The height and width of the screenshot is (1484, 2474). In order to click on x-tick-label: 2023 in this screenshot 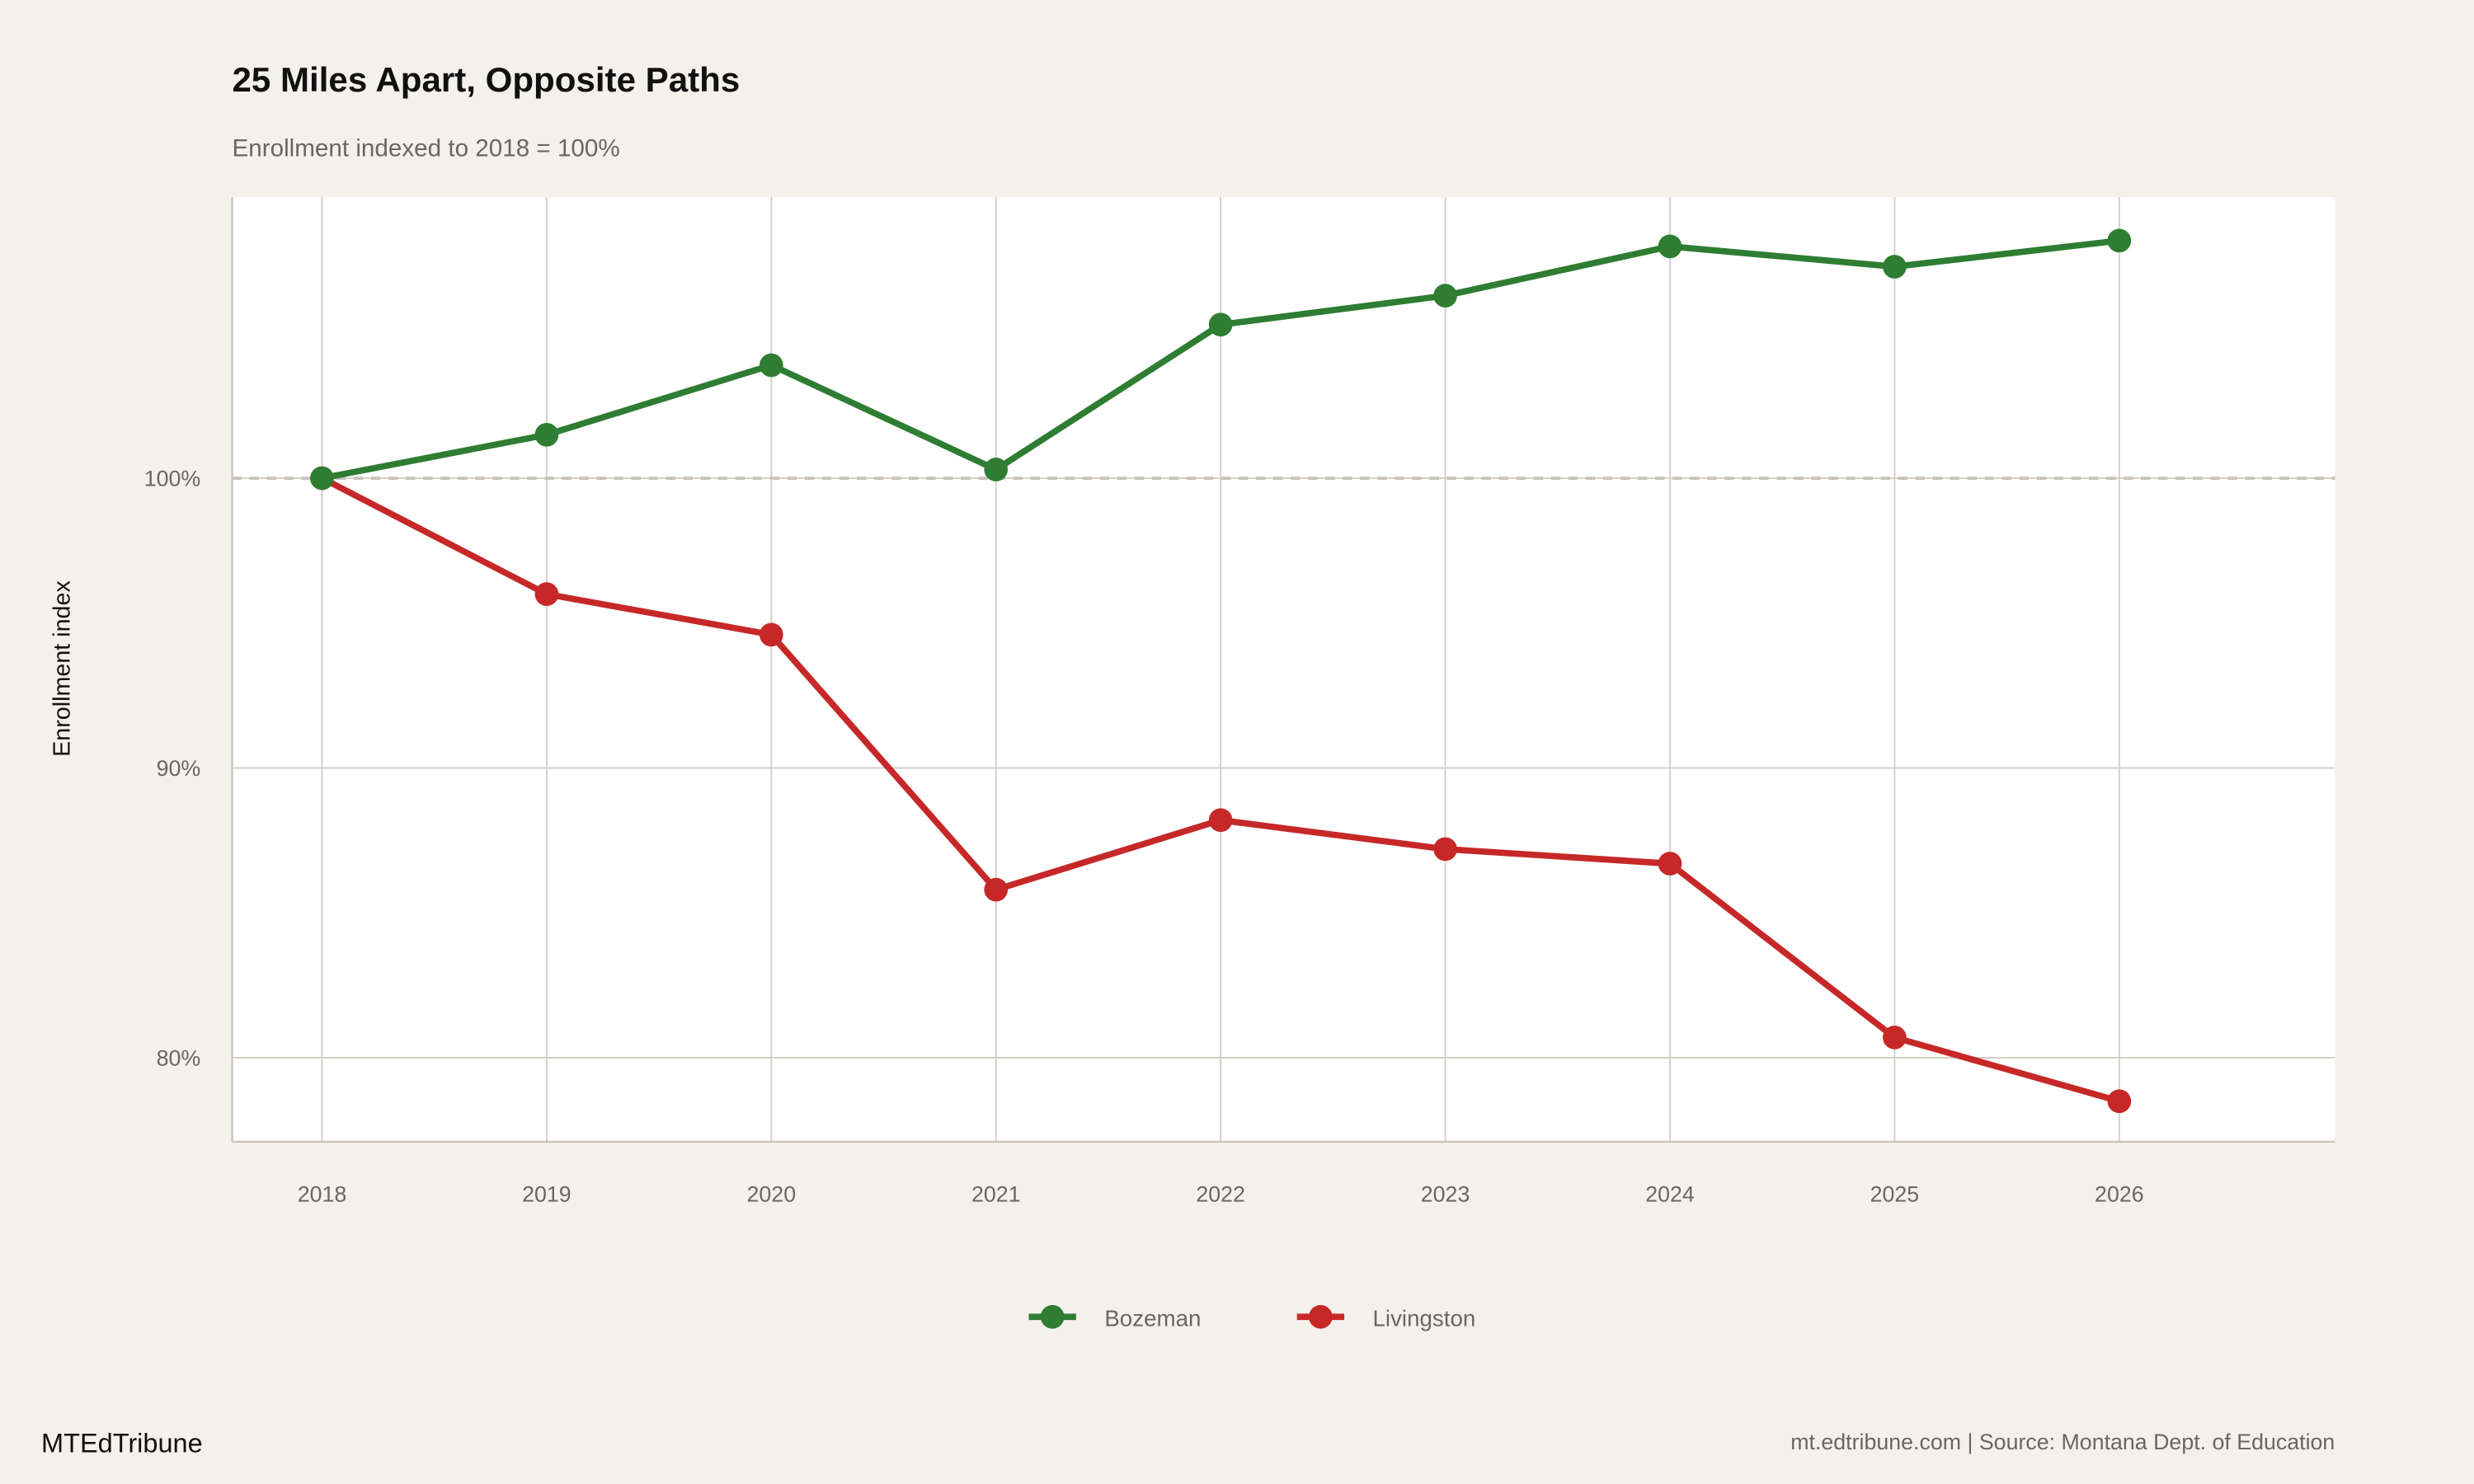, I will do `click(1445, 1194)`.